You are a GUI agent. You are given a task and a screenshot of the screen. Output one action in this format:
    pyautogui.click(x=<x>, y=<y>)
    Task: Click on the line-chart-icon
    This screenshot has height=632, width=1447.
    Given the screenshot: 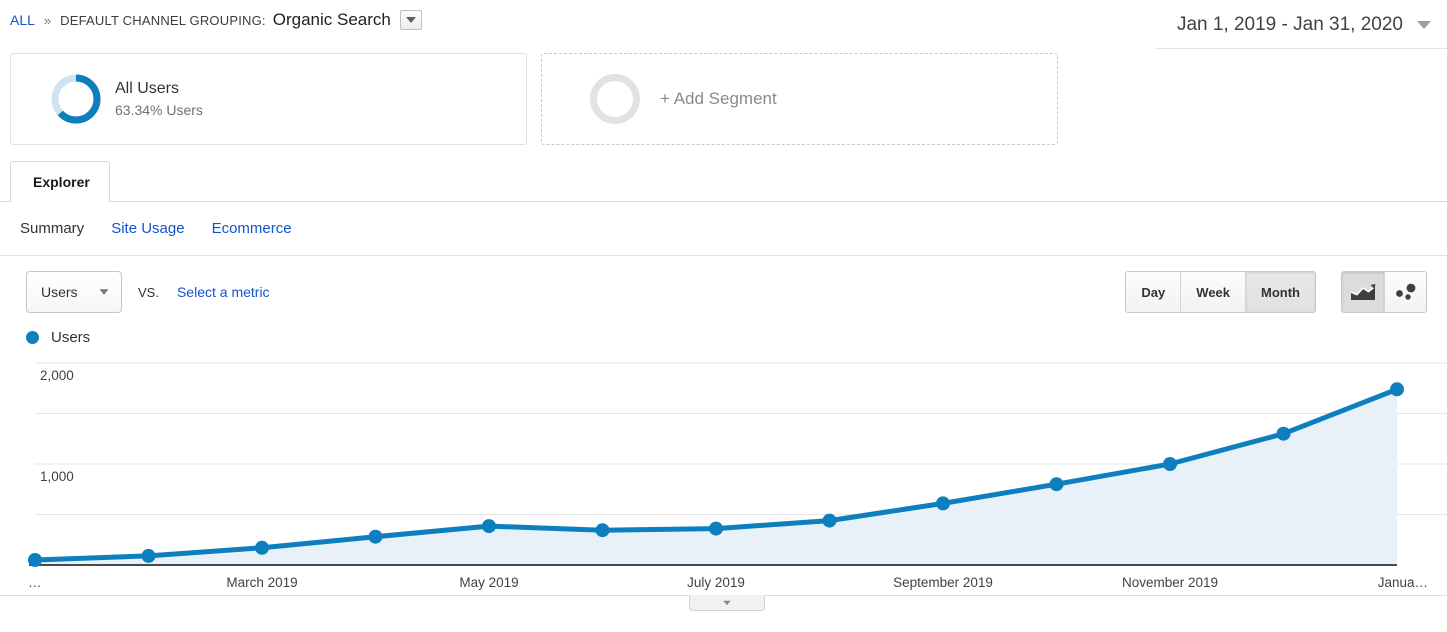 What is the action you would take?
    pyautogui.click(x=1363, y=292)
    